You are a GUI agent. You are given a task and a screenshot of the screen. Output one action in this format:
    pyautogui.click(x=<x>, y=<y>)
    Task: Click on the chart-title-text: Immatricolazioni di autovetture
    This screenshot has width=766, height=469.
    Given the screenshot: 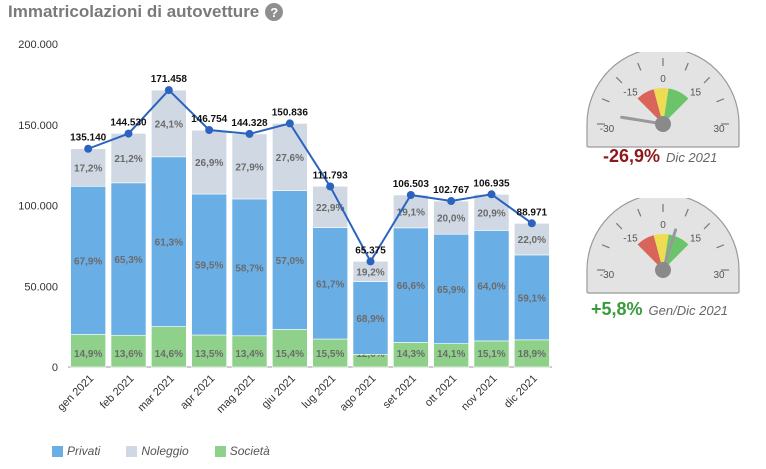 What is the action you would take?
    pyautogui.click(x=134, y=11)
    